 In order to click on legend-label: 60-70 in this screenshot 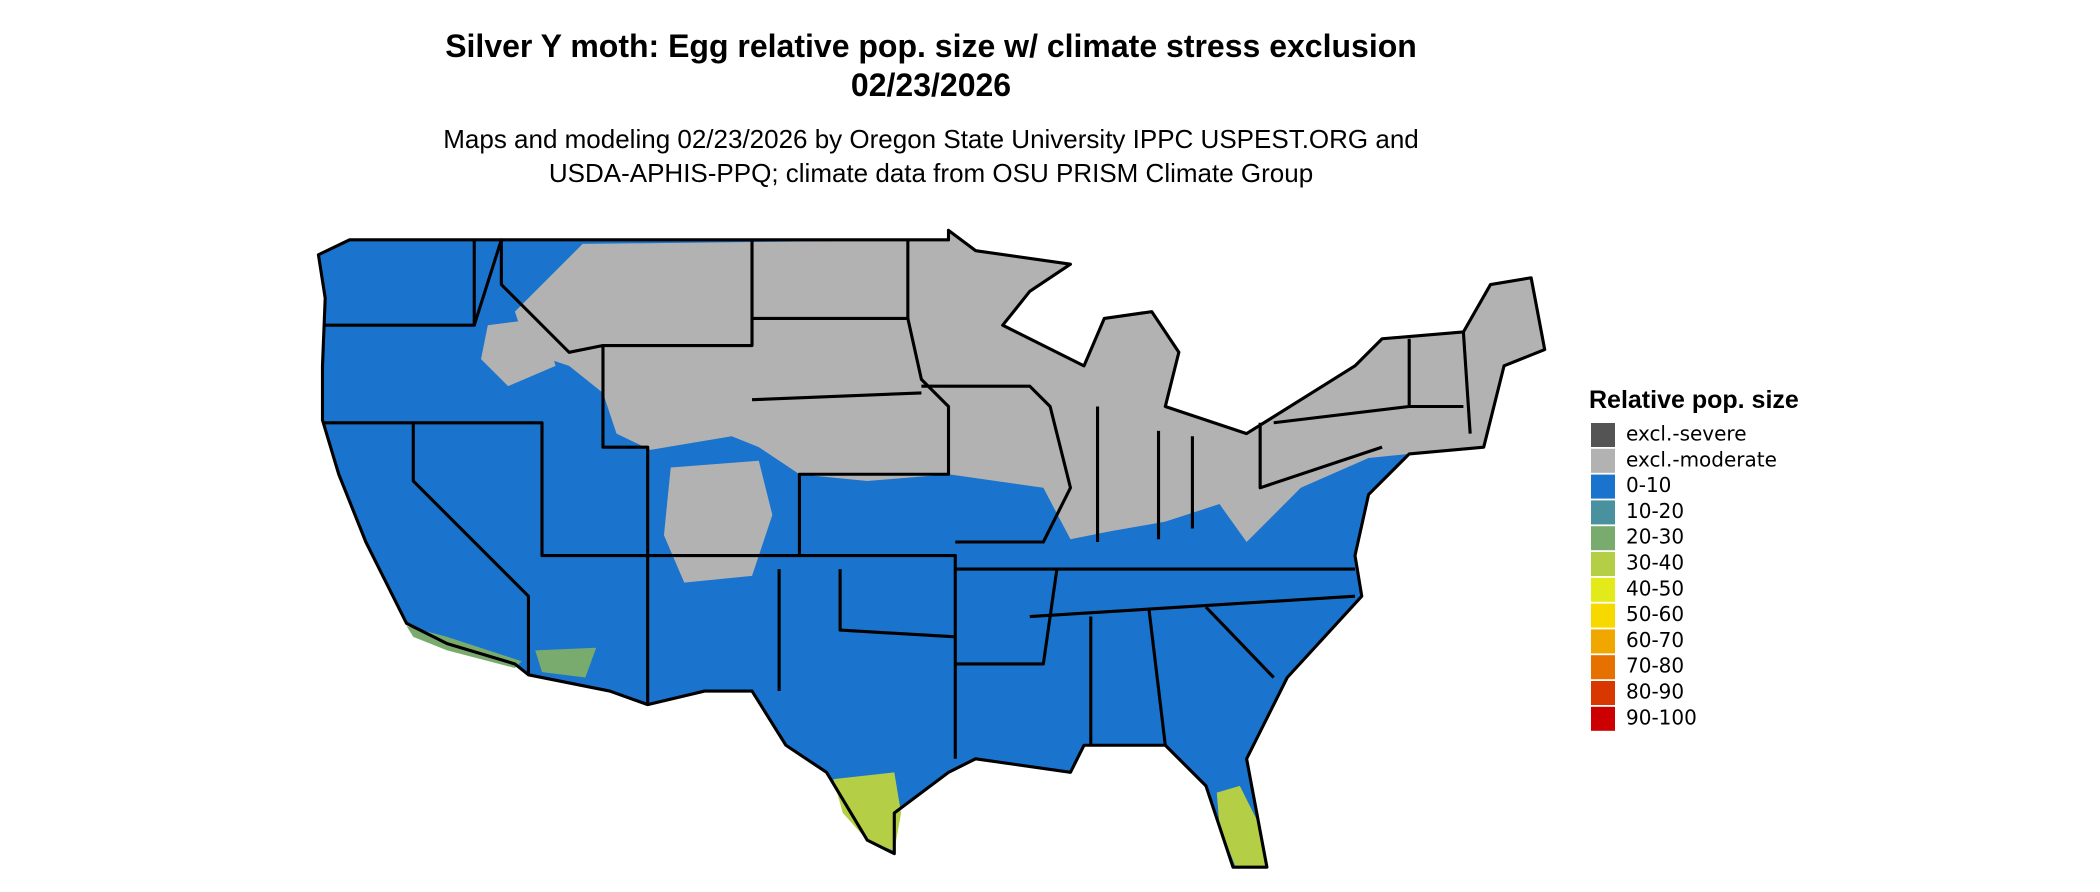, I will do `click(1655, 640)`.